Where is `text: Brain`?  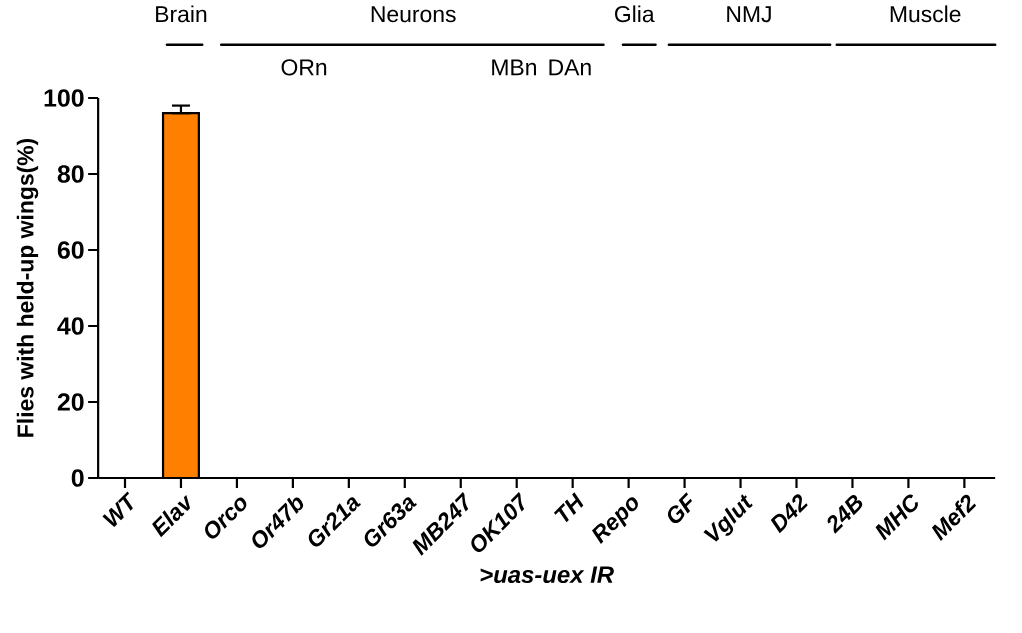 text: Brain is located at coordinates (181, 14).